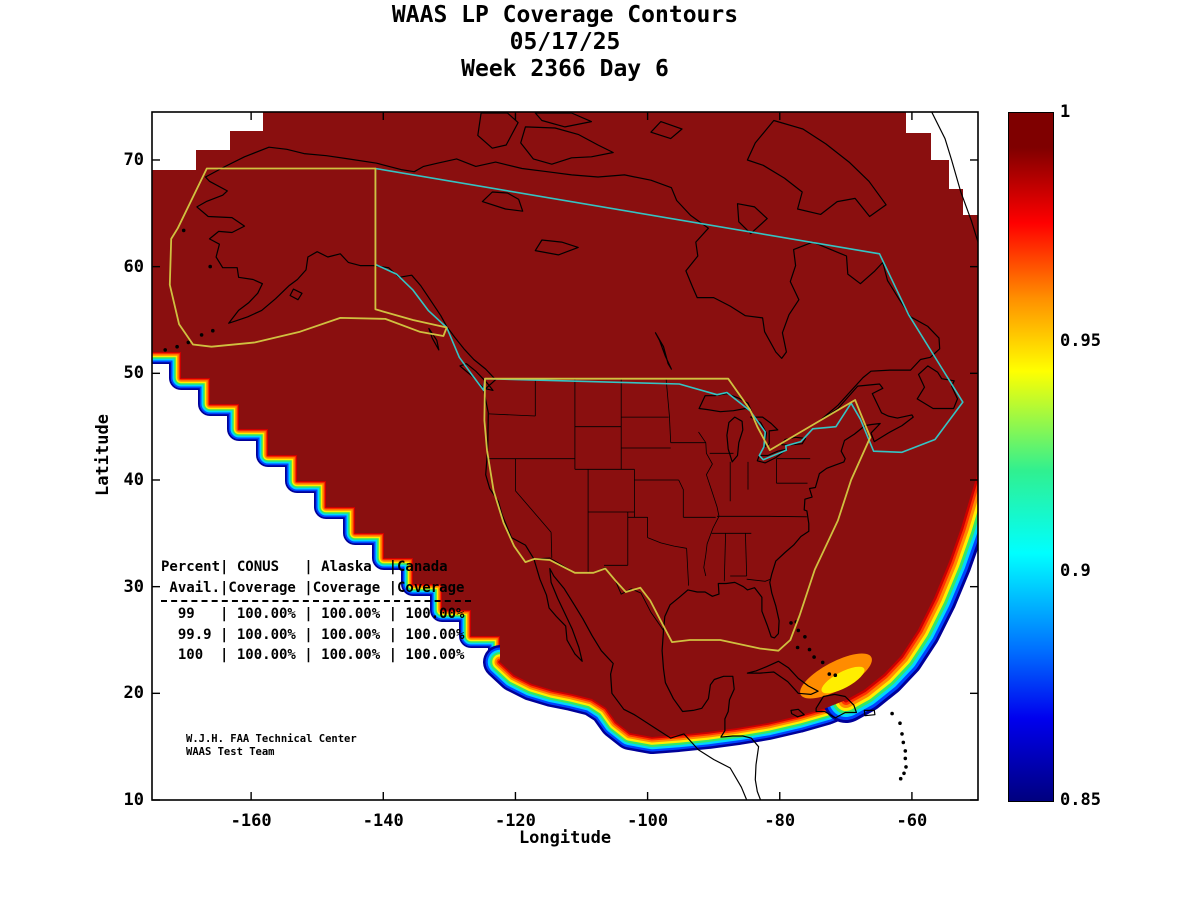  I want to click on conus-boundary, so click(677, 514).